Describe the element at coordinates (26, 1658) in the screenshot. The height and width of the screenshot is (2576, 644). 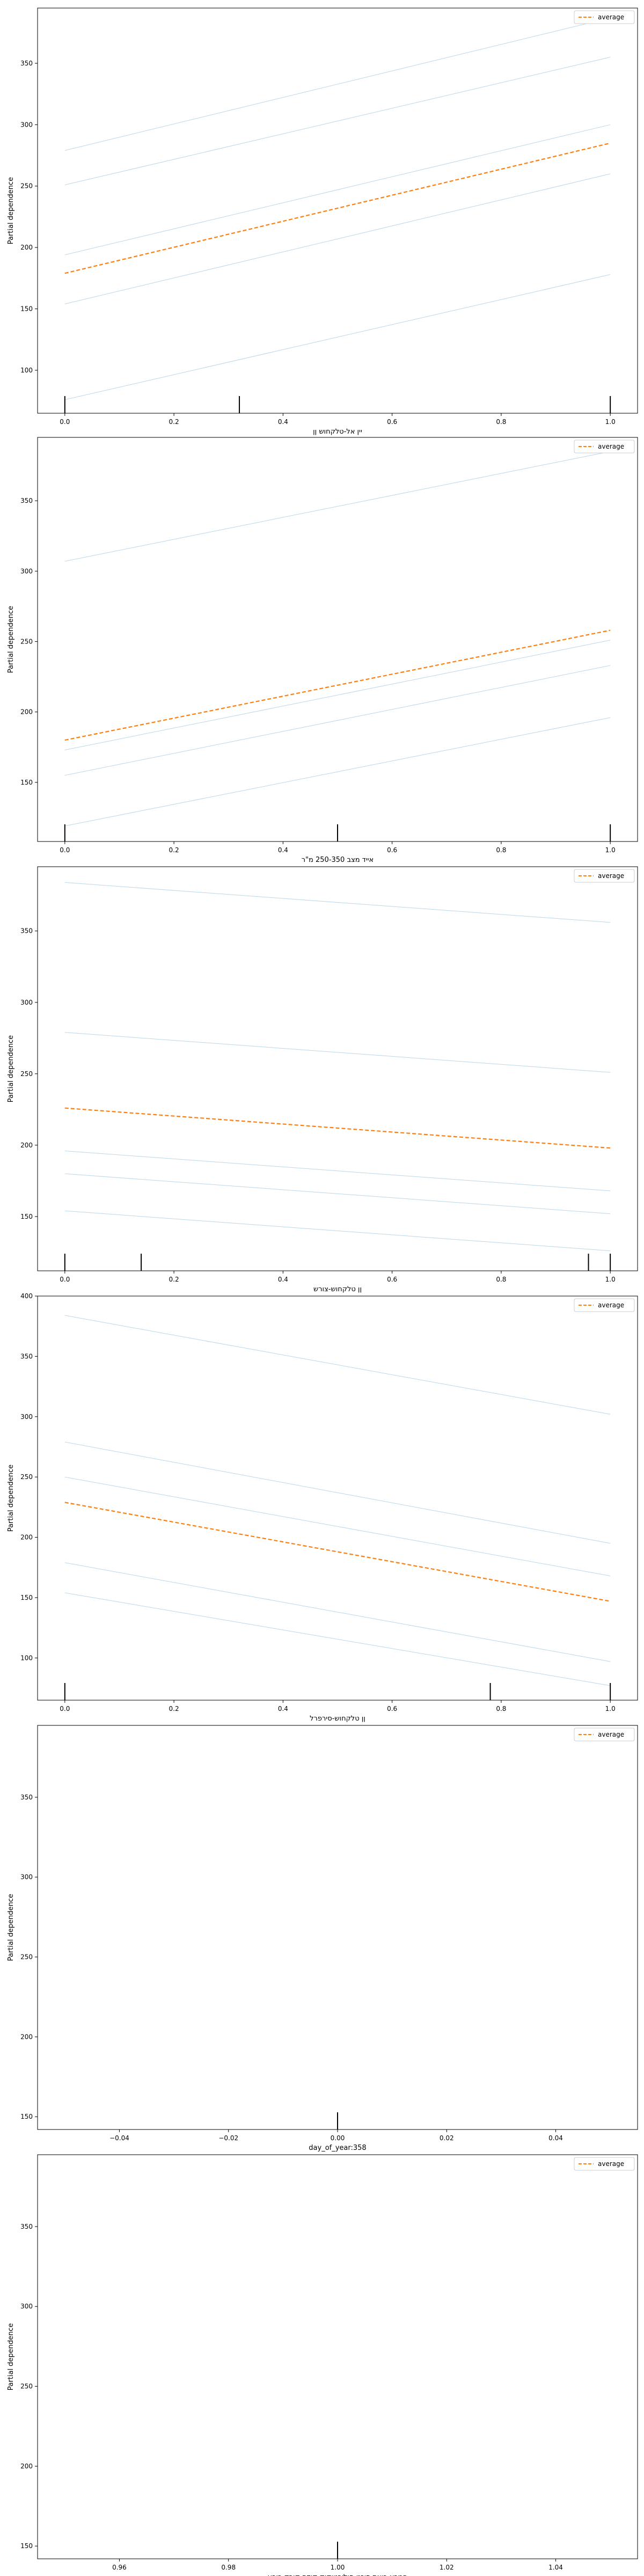
I see `y-tick-label: 100` at that location.